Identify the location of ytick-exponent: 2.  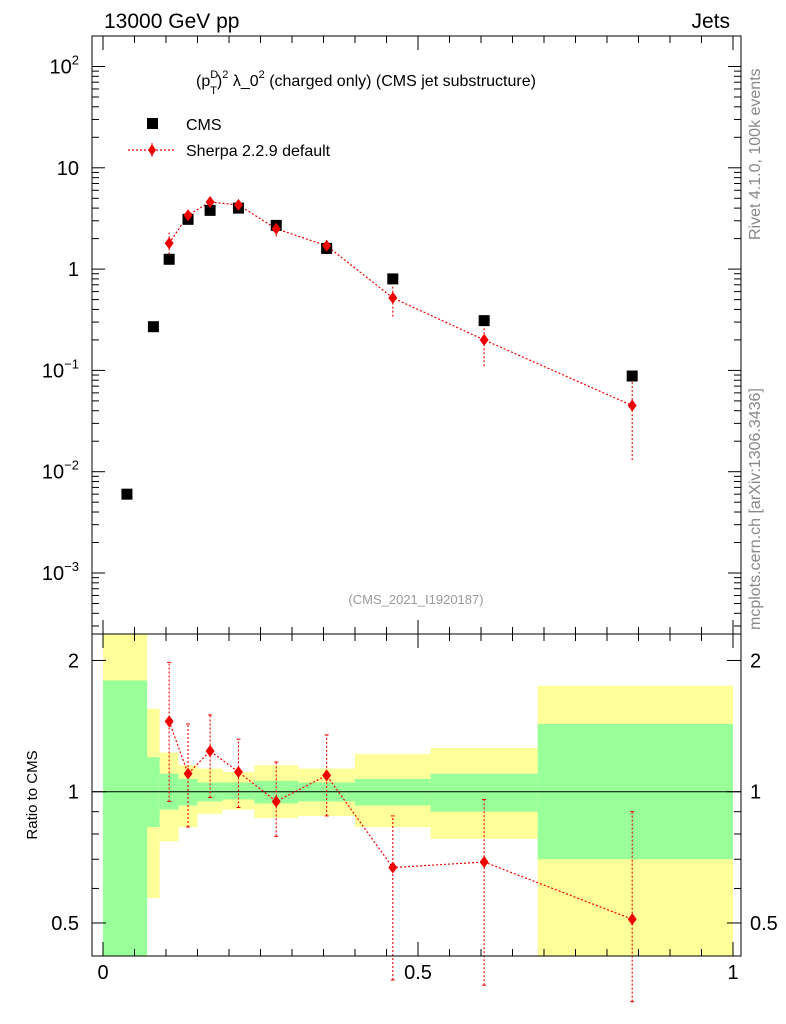
(75, 59).